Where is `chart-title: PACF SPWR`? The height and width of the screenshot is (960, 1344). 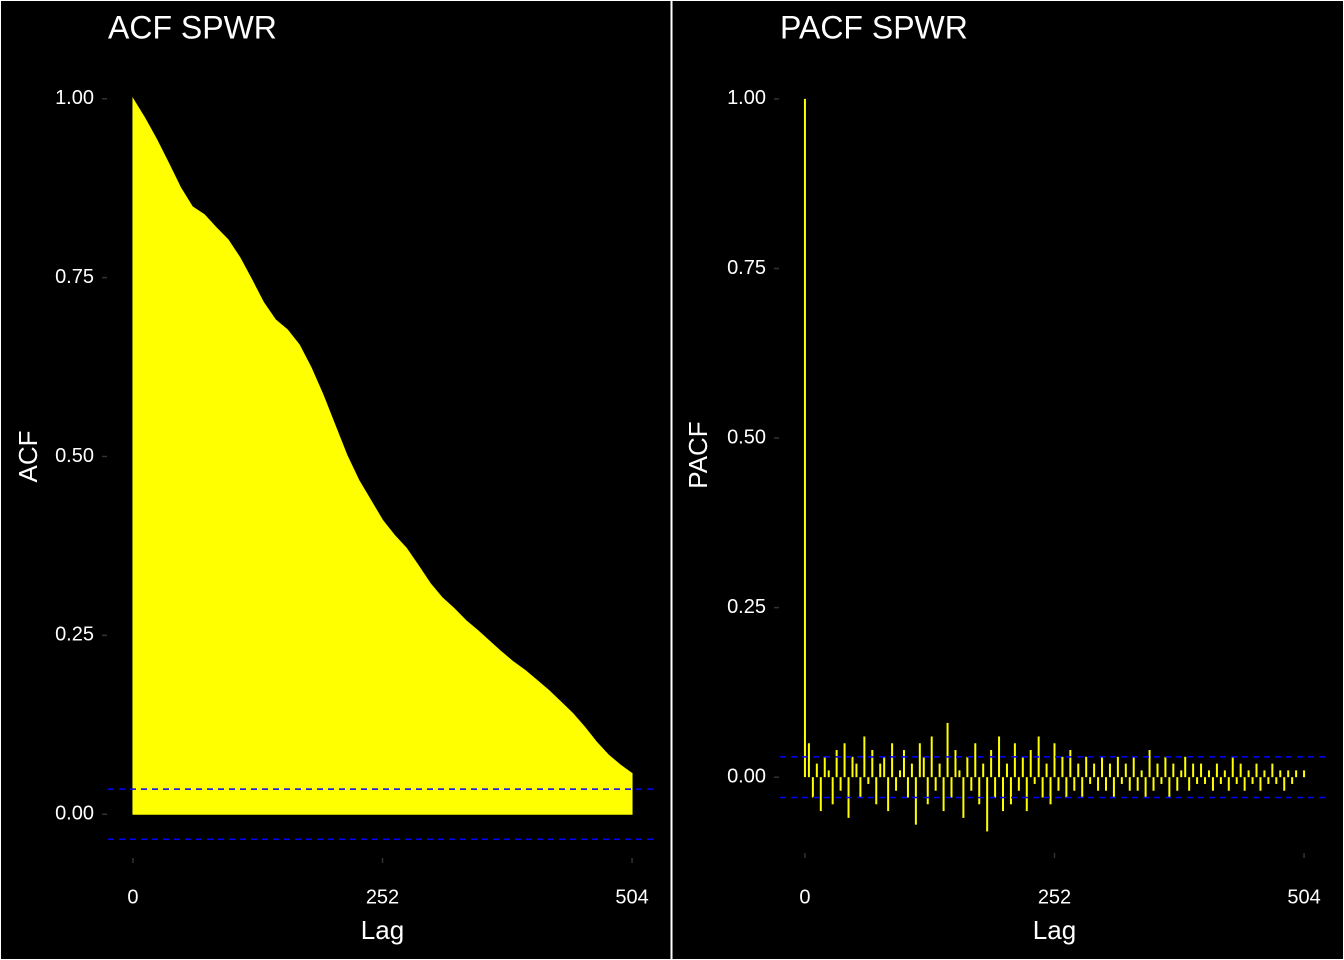 chart-title: PACF SPWR is located at coordinates (874, 27).